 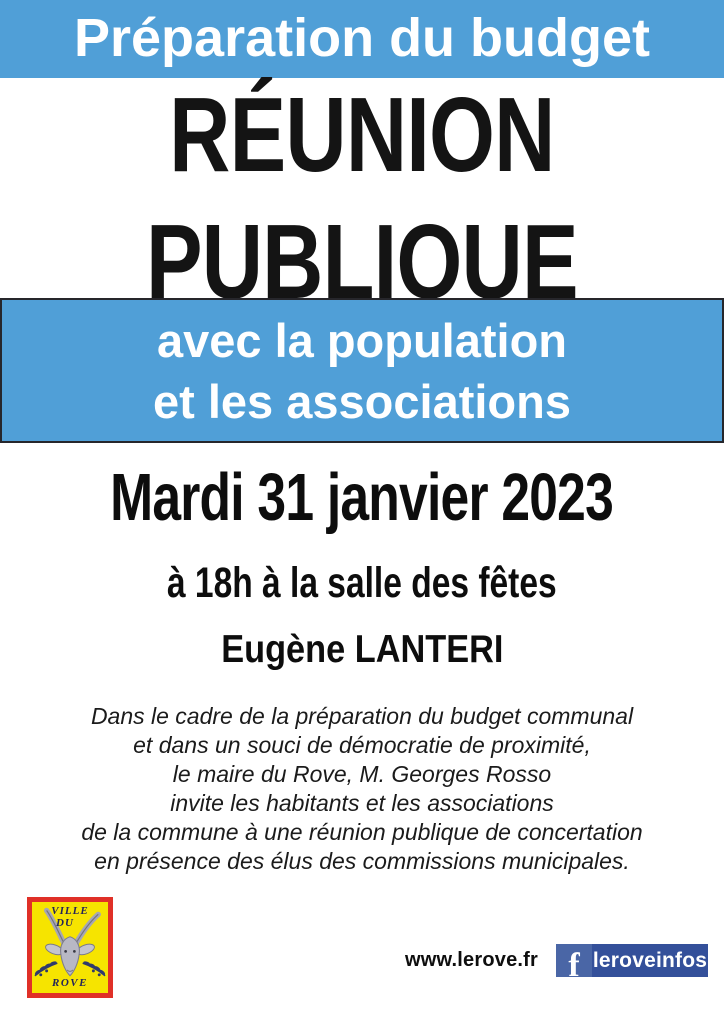 I want to click on facebook-icon: f, so click(x=574, y=961).